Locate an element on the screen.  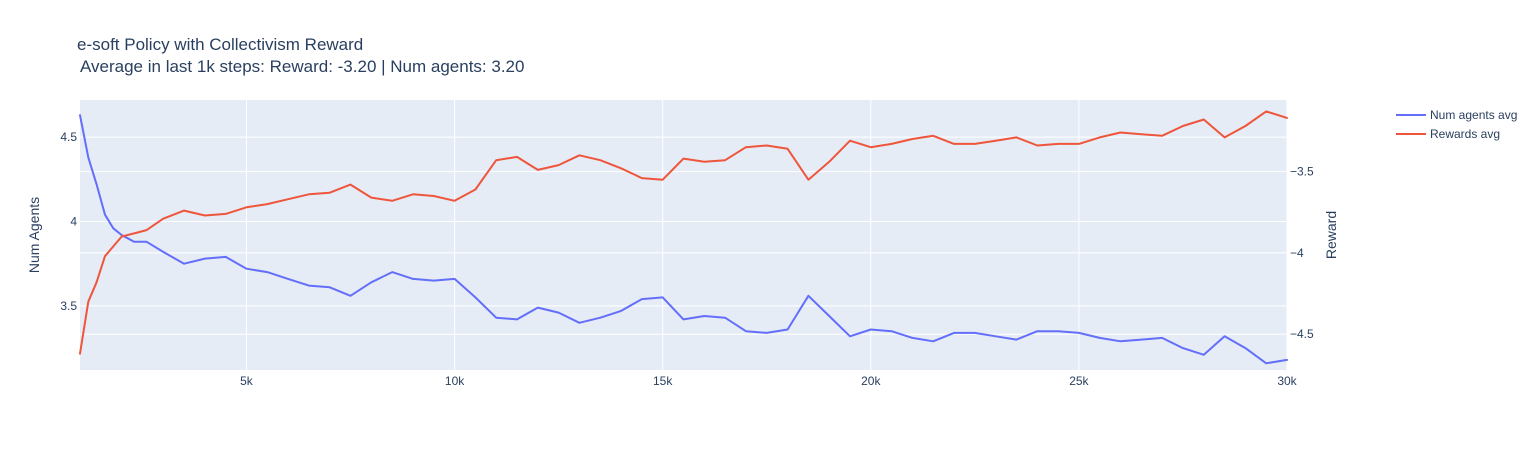
y2-axis-ticks: −4.5 −4 −3.5 is located at coordinates (1302, 253).